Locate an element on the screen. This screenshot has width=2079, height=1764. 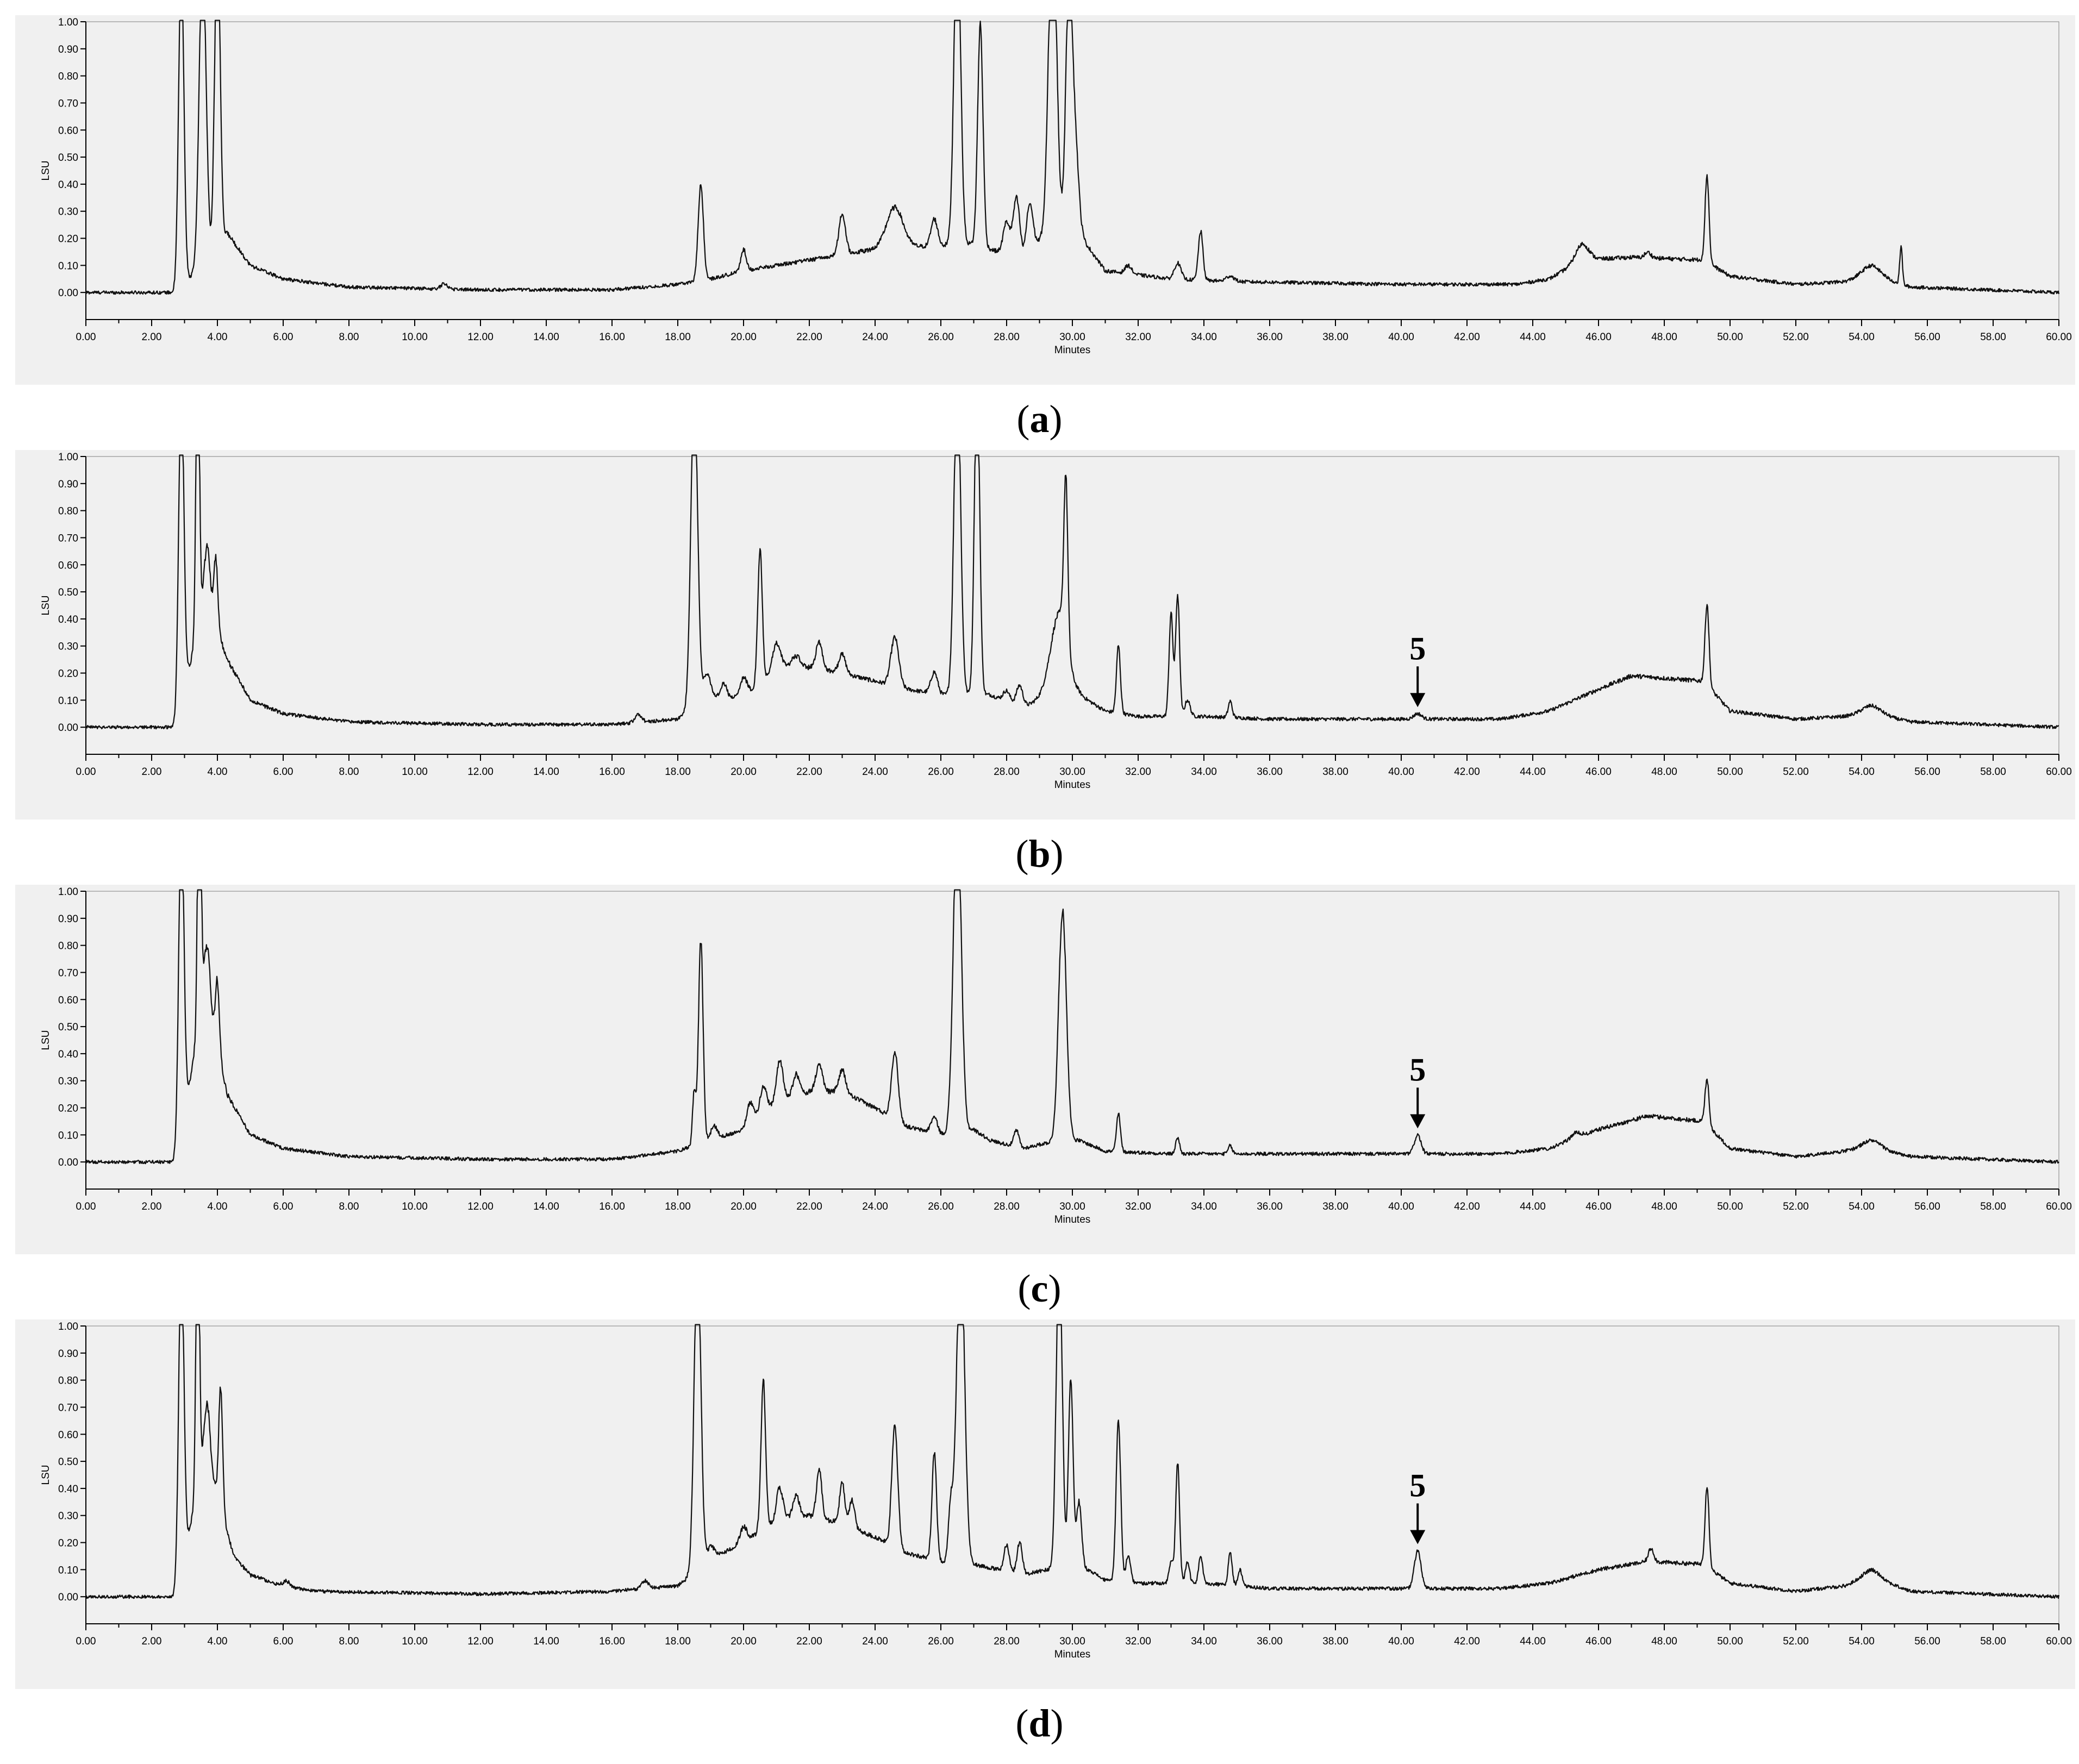
peak-annotation-5: 5 is located at coordinates (1418, 669).